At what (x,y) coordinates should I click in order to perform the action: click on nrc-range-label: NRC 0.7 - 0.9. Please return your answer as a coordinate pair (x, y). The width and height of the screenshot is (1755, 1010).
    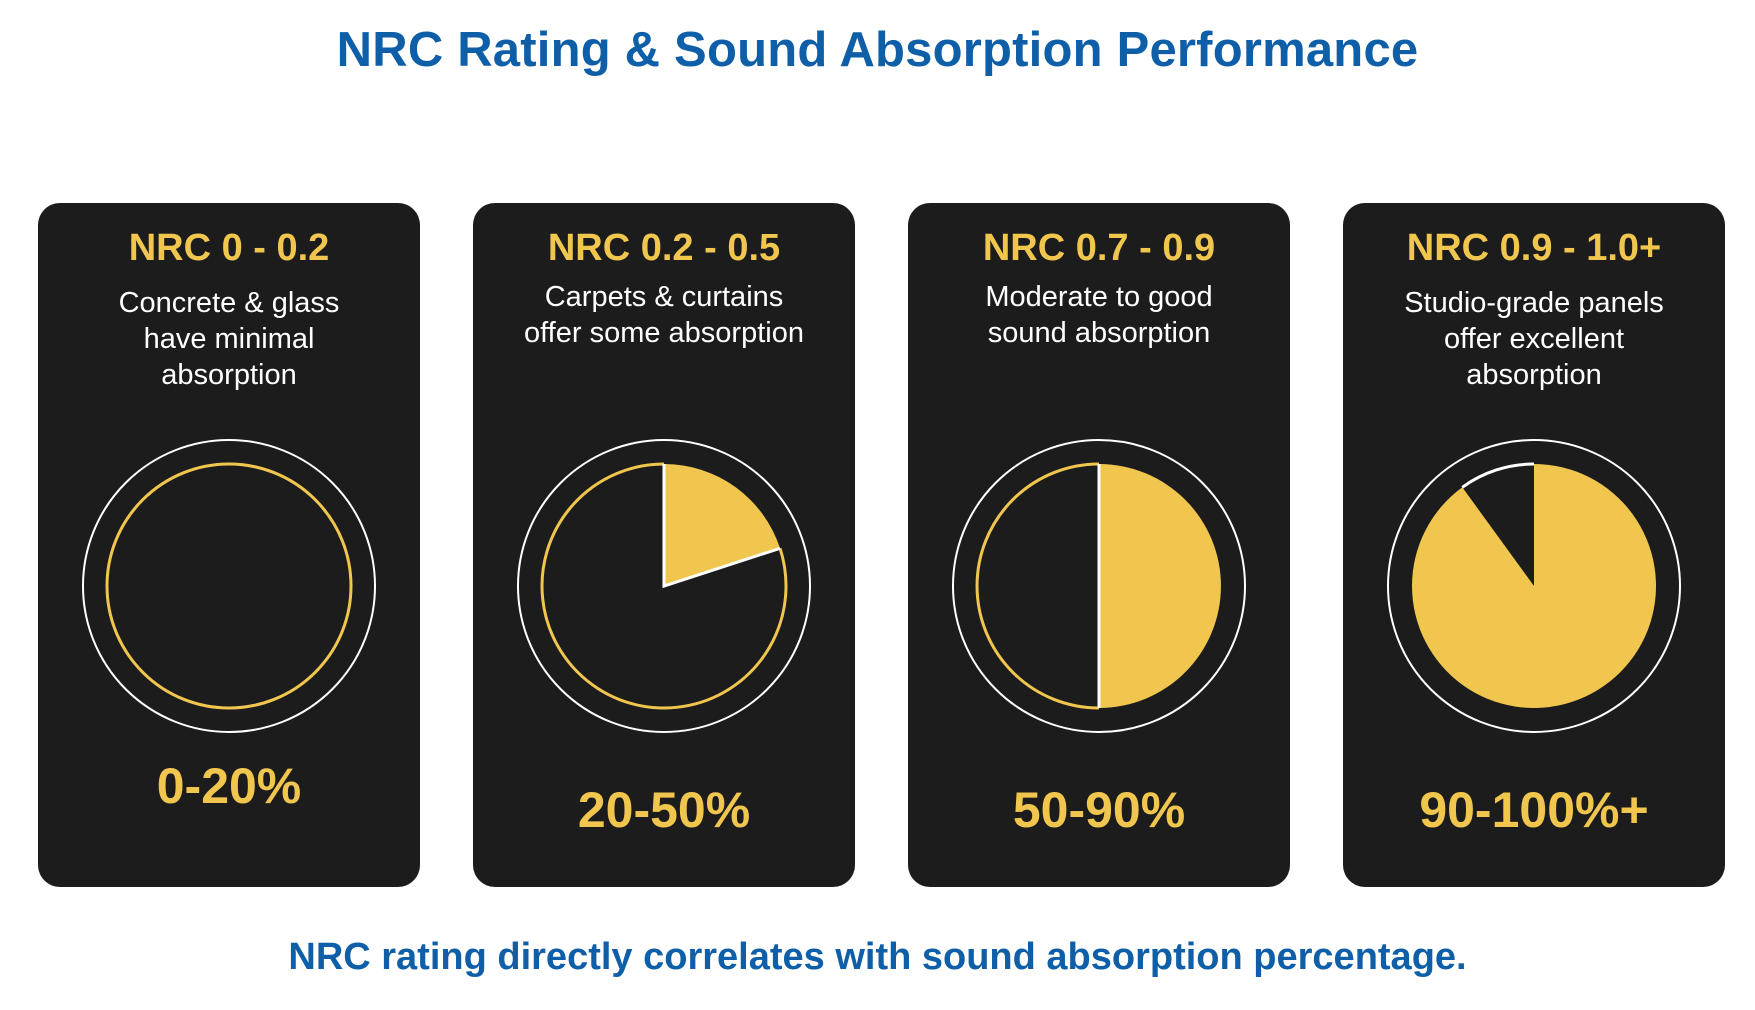
    Looking at the image, I should click on (1099, 248).